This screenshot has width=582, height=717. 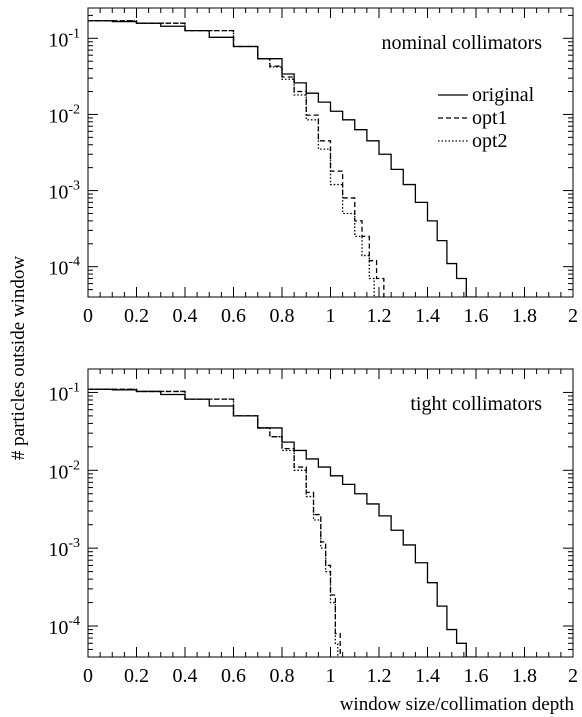 I want to click on legend-label-opt1: opt1, so click(x=490, y=118).